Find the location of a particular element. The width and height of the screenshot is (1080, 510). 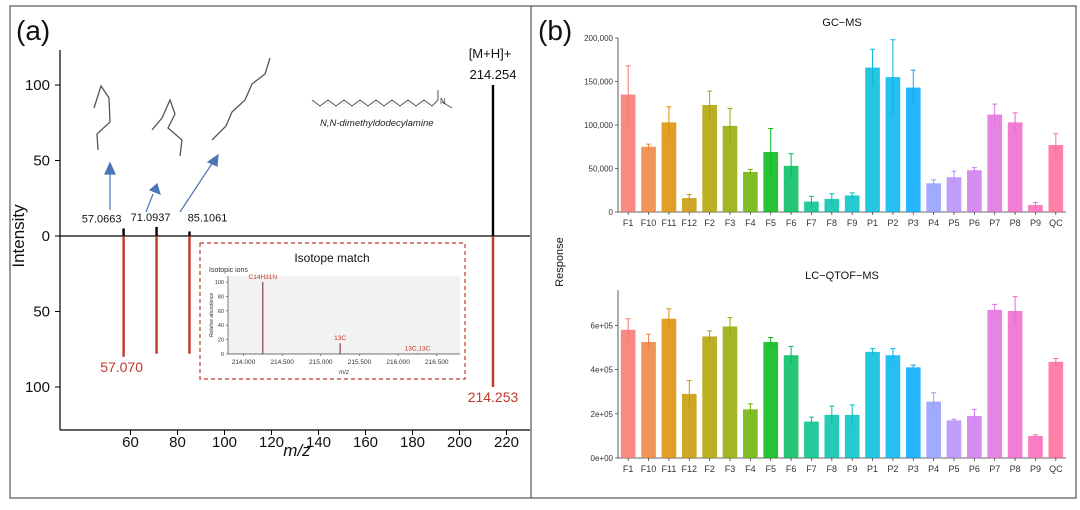

isotope-y-axis-title: Relative abundance is located at coordinates (212, 315).